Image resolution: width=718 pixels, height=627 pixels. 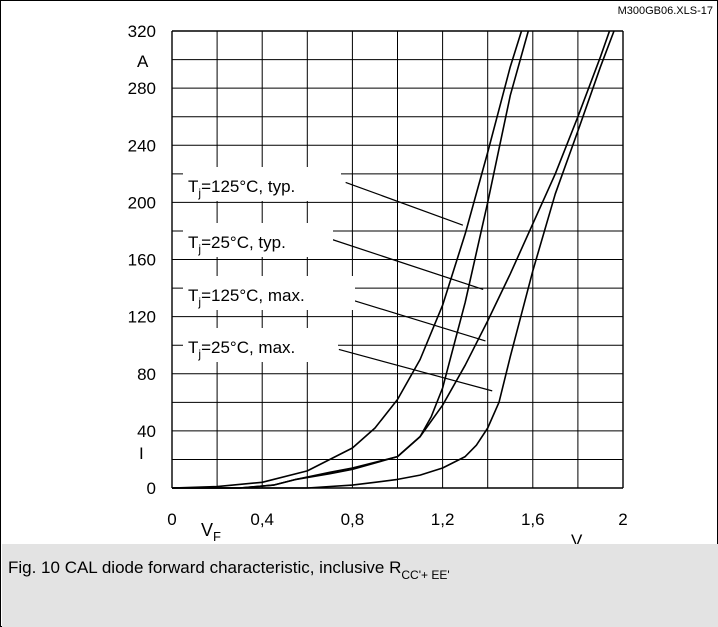 What do you see at coordinates (142, 317) in the screenshot?
I see `y-tick-label: 120` at bounding box center [142, 317].